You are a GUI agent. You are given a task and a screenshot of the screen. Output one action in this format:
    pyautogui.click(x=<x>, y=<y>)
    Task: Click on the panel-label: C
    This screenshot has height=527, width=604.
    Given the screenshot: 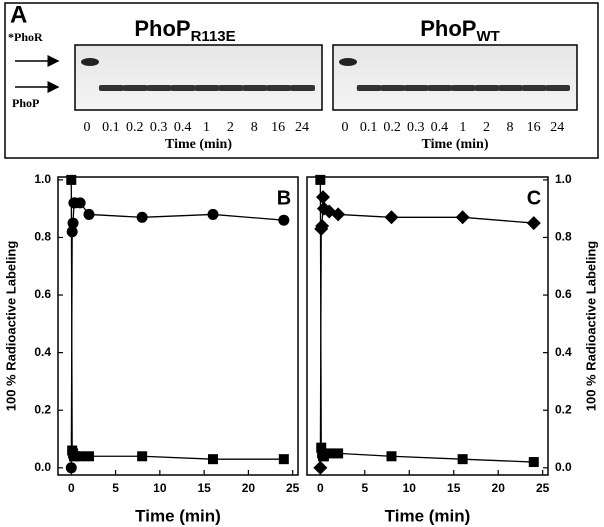 What is the action you would take?
    pyautogui.click(x=534, y=198)
    